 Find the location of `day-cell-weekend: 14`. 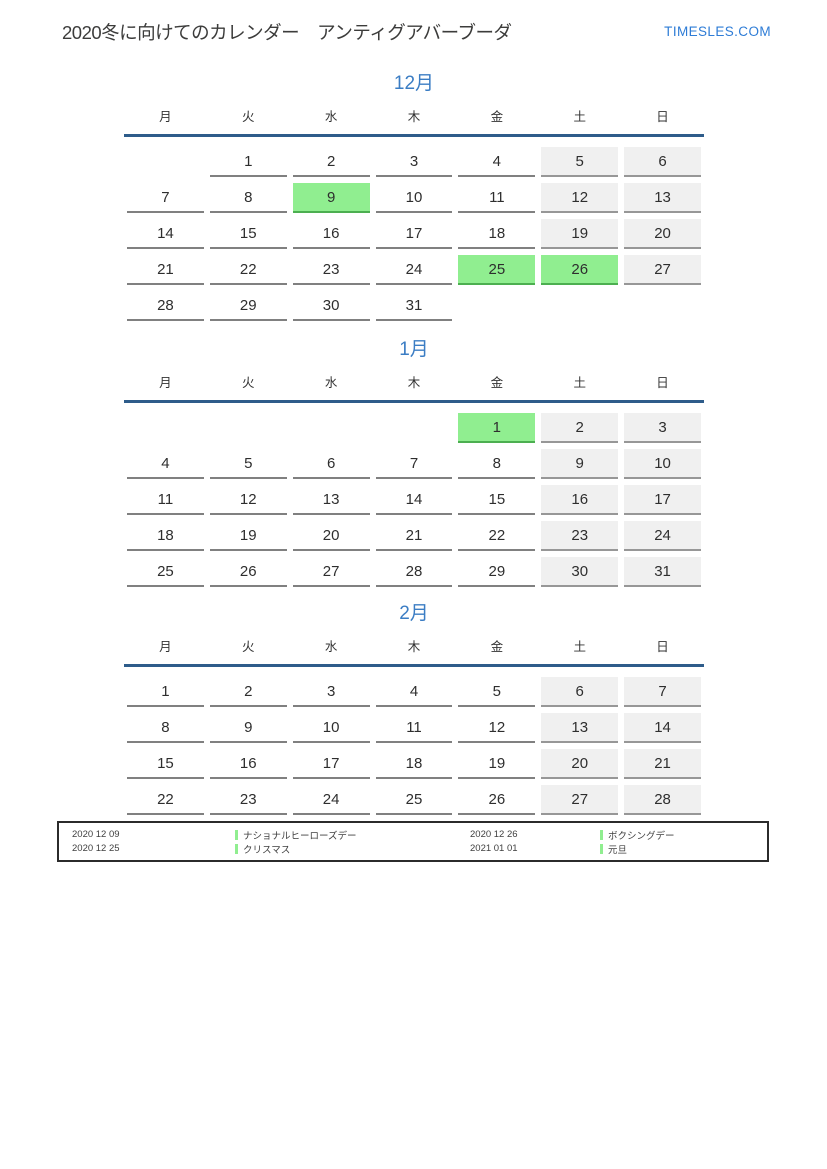

day-cell-weekend: 14 is located at coordinates (662, 728).